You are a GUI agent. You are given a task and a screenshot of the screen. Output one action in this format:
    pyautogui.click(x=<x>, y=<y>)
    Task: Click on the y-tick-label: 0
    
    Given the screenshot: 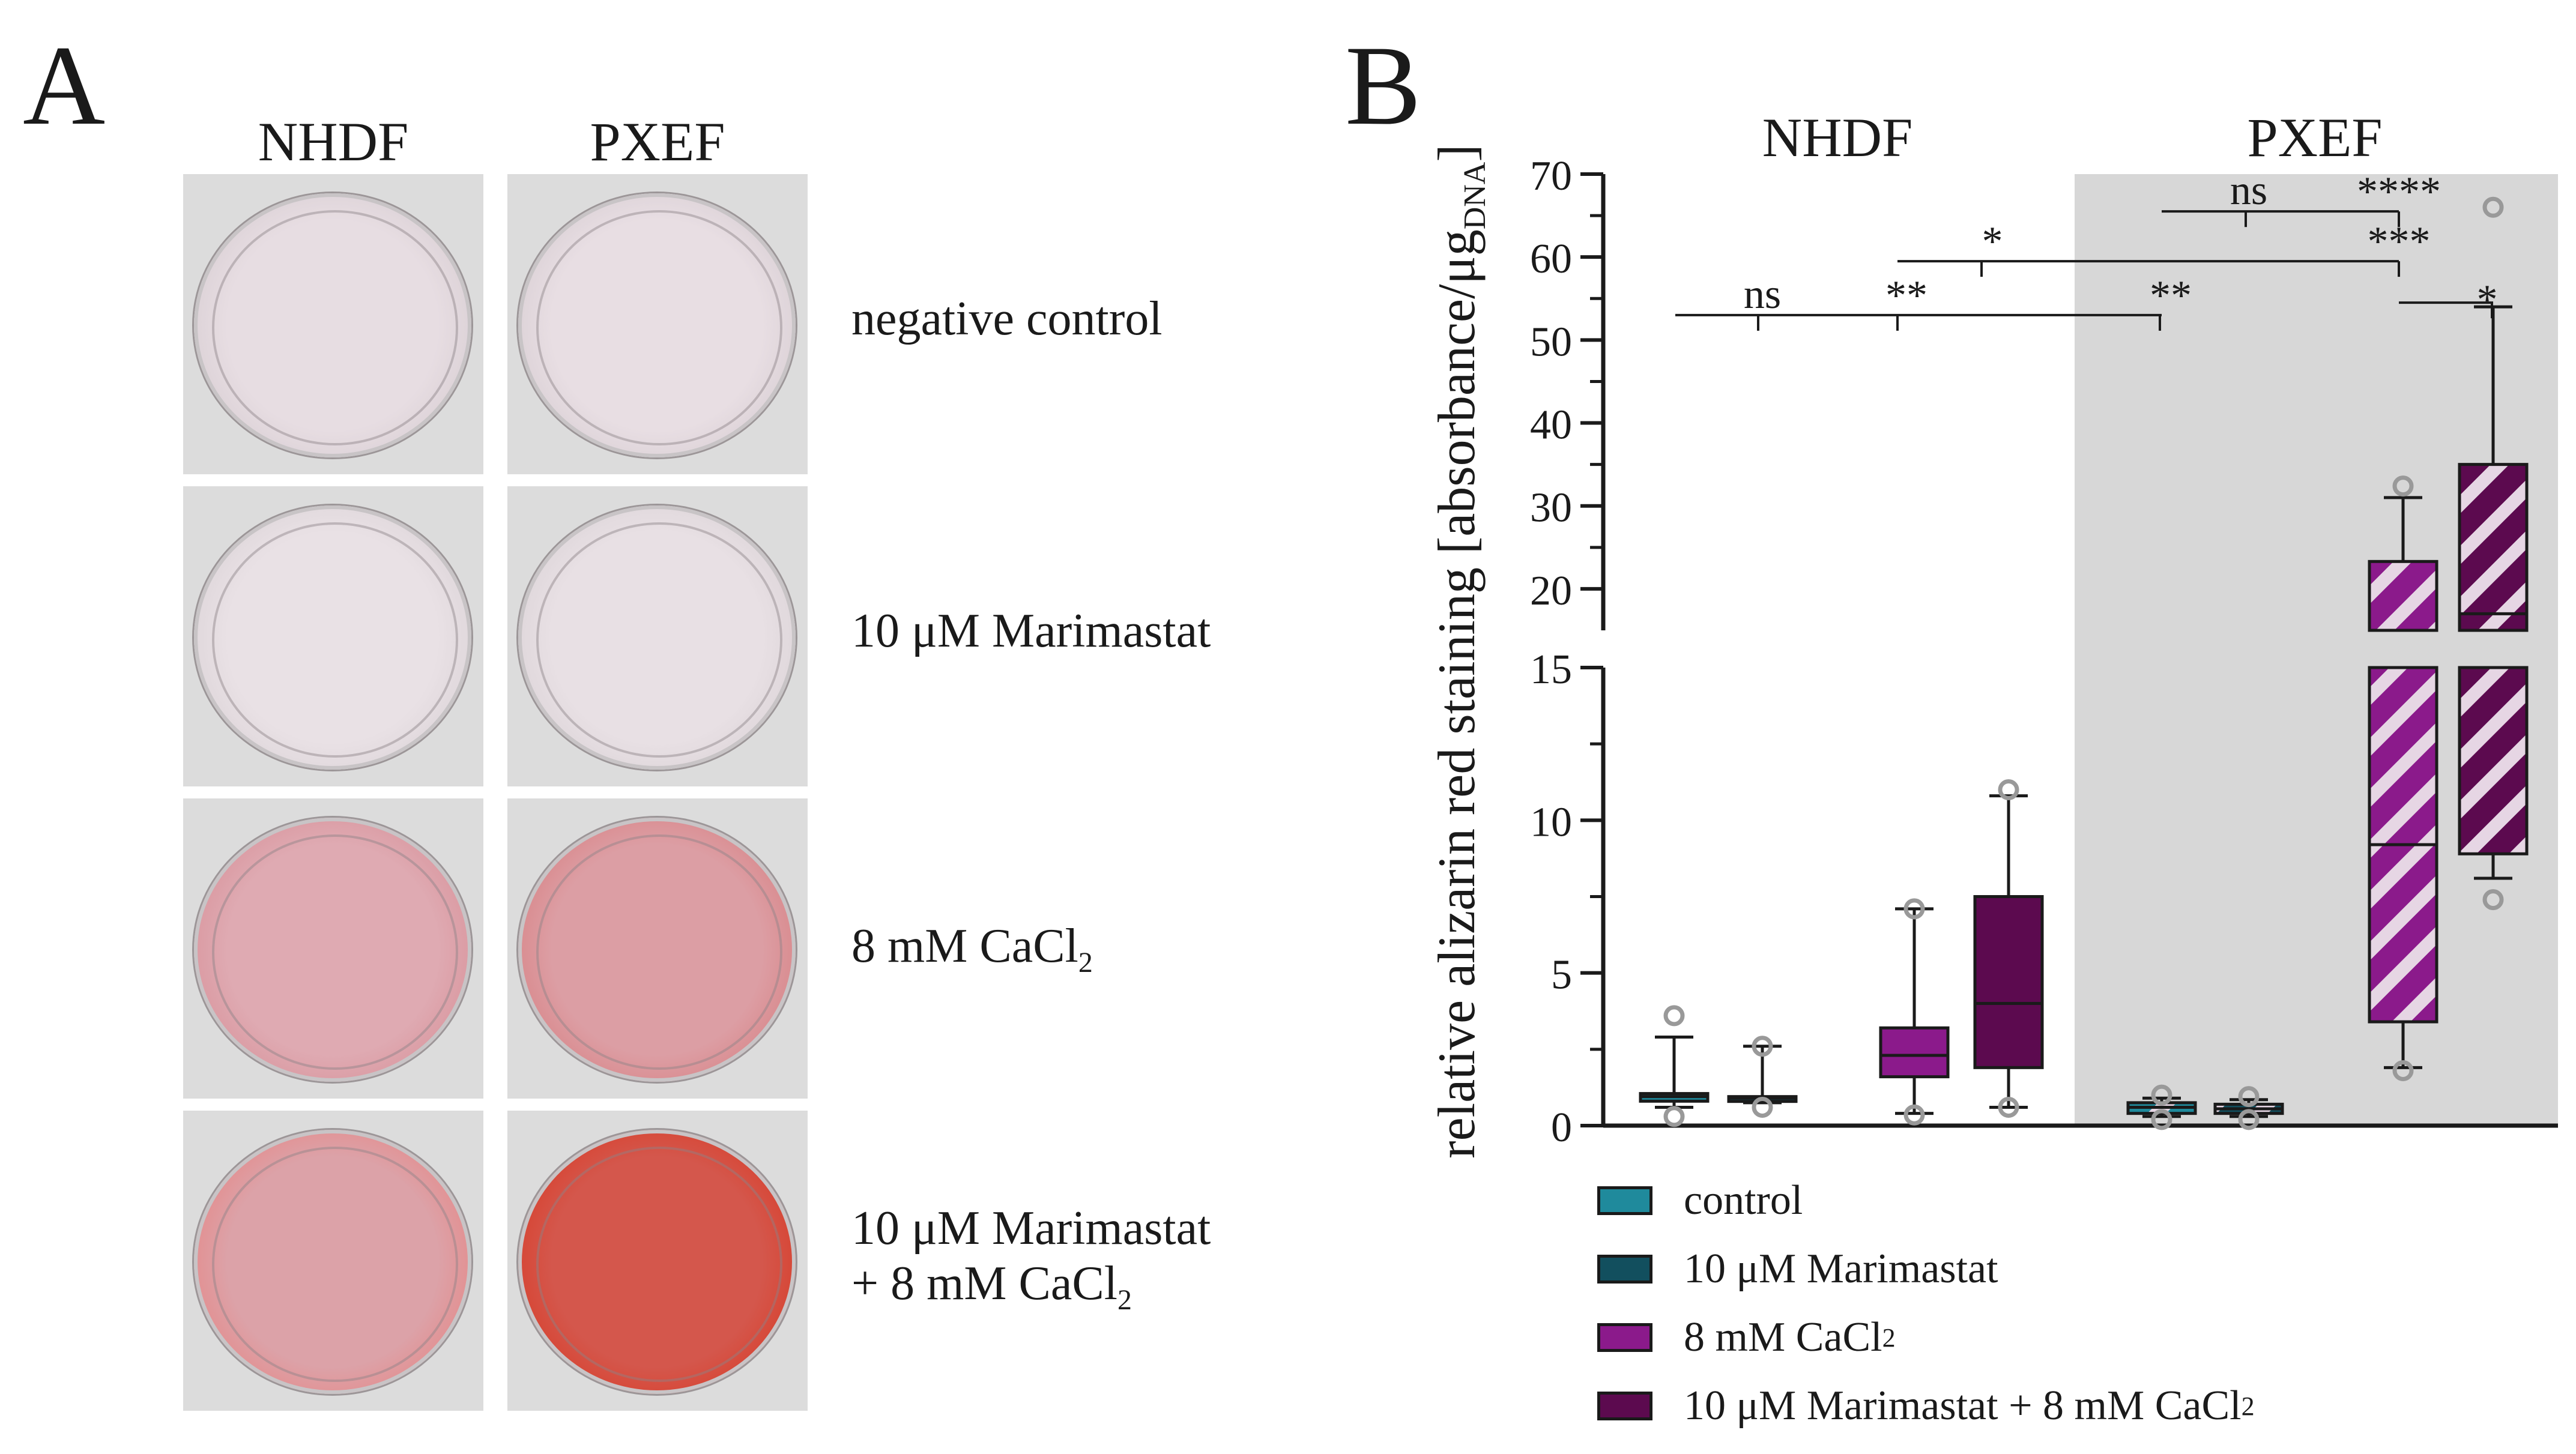 What is the action you would take?
    pyautogui.click(x=1561, y=1128)
    